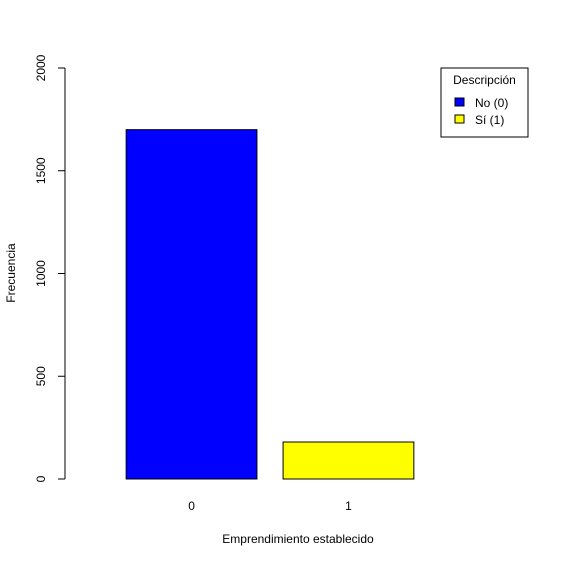 The height and width of the screenshot is (565, 565). Describe the element at coordinates (298, 539) in the screenshot. I see `x-axis-label: Emprendimiento establecido` at that location.